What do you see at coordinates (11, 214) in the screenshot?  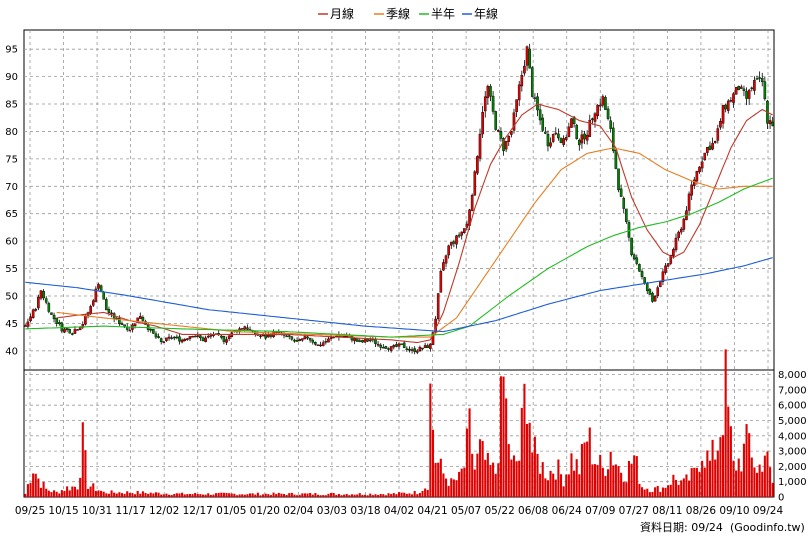 I see `price-tick-label: 65` at bounding box center [11, 214].